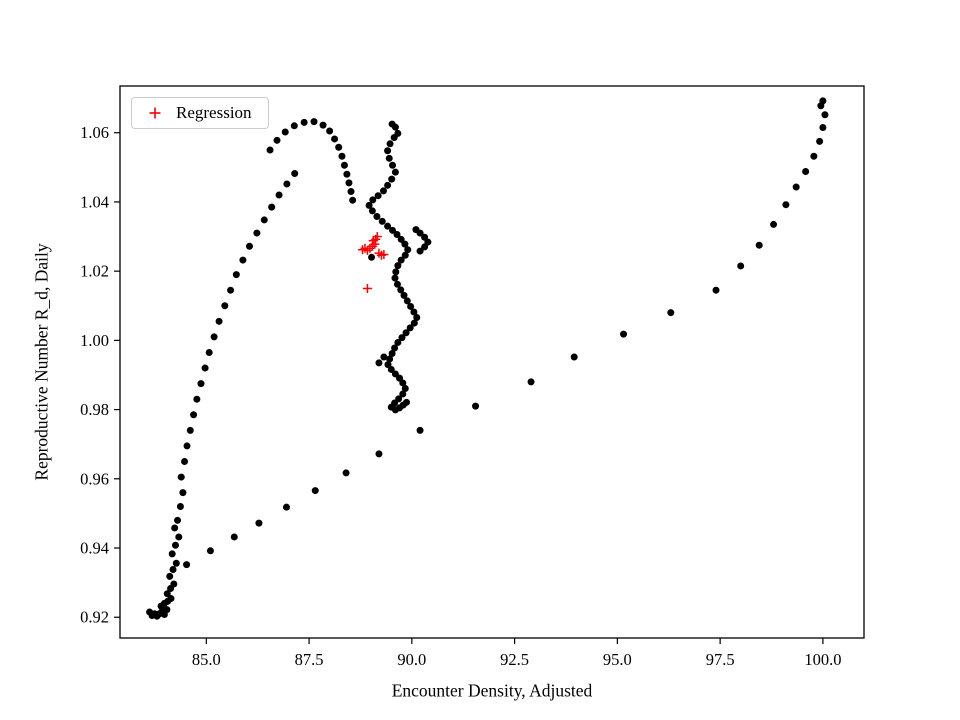  What do you see at coordinates (94, 132) in the screenshot?
I see `y-tick-label: 1.06` at bounding box center [94, 132].